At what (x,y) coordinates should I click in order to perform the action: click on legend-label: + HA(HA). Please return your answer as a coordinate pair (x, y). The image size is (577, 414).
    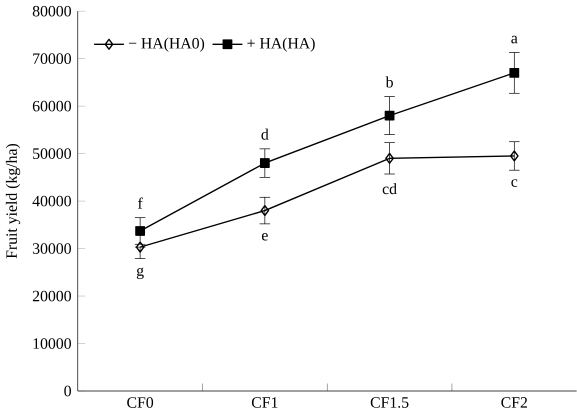
    Looking at the image, I should click on (281, 45).